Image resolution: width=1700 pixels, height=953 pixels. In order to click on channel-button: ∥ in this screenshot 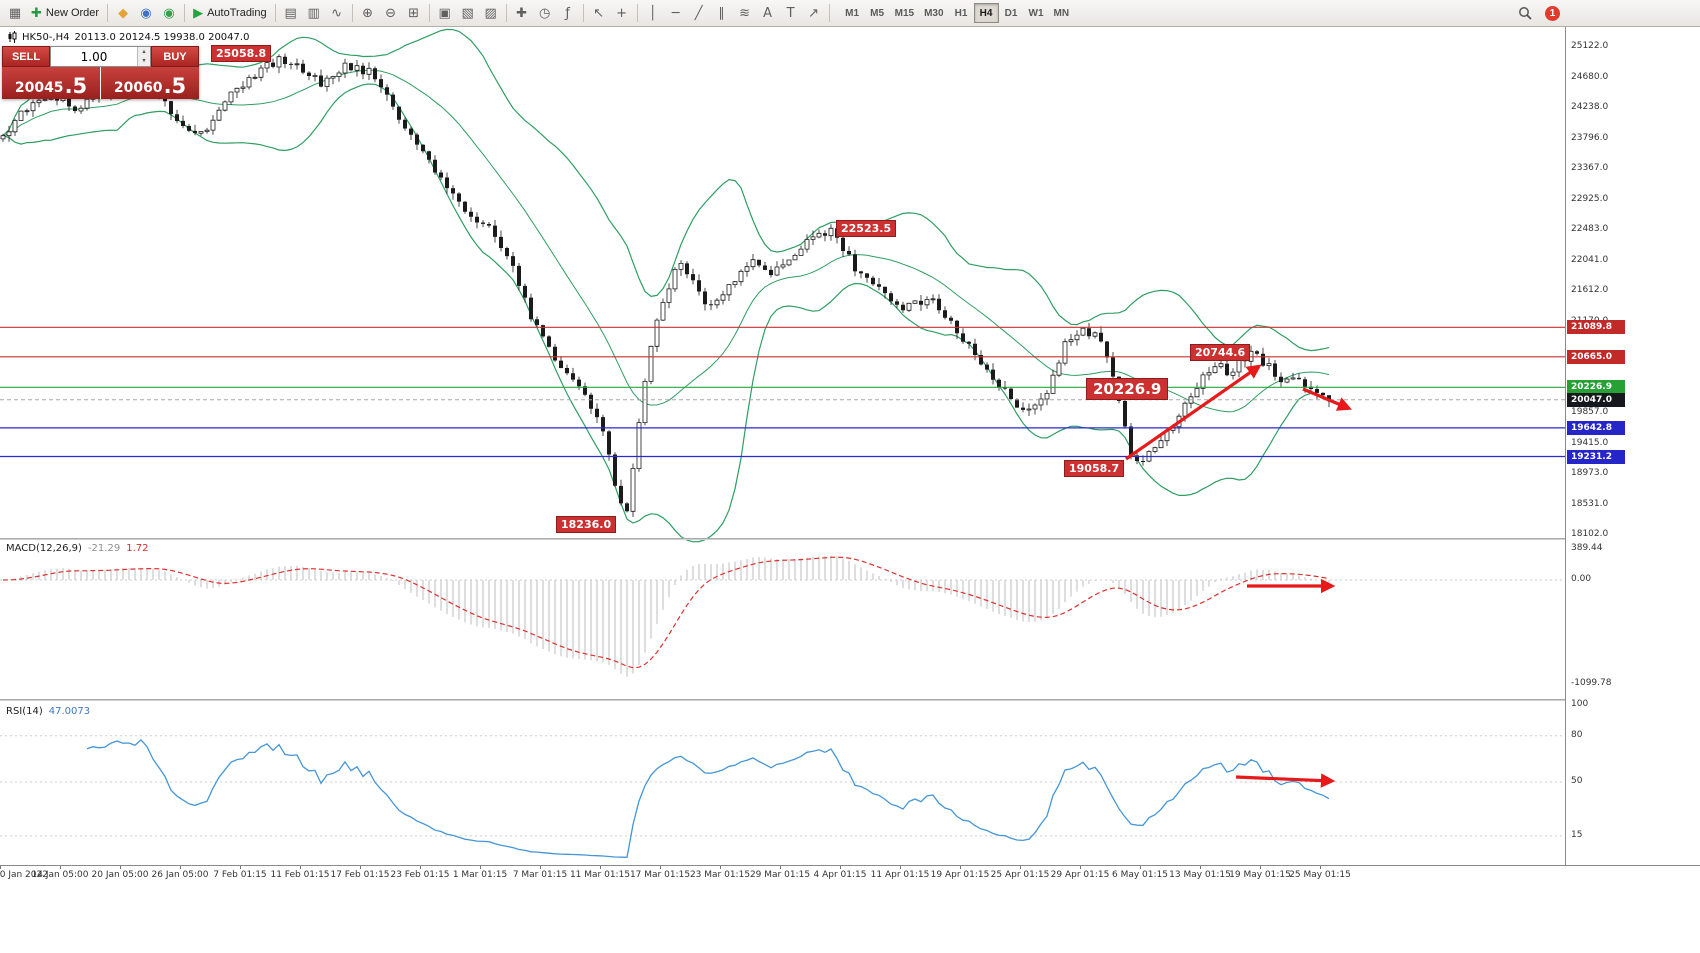, I will do `click(722, 13)`.